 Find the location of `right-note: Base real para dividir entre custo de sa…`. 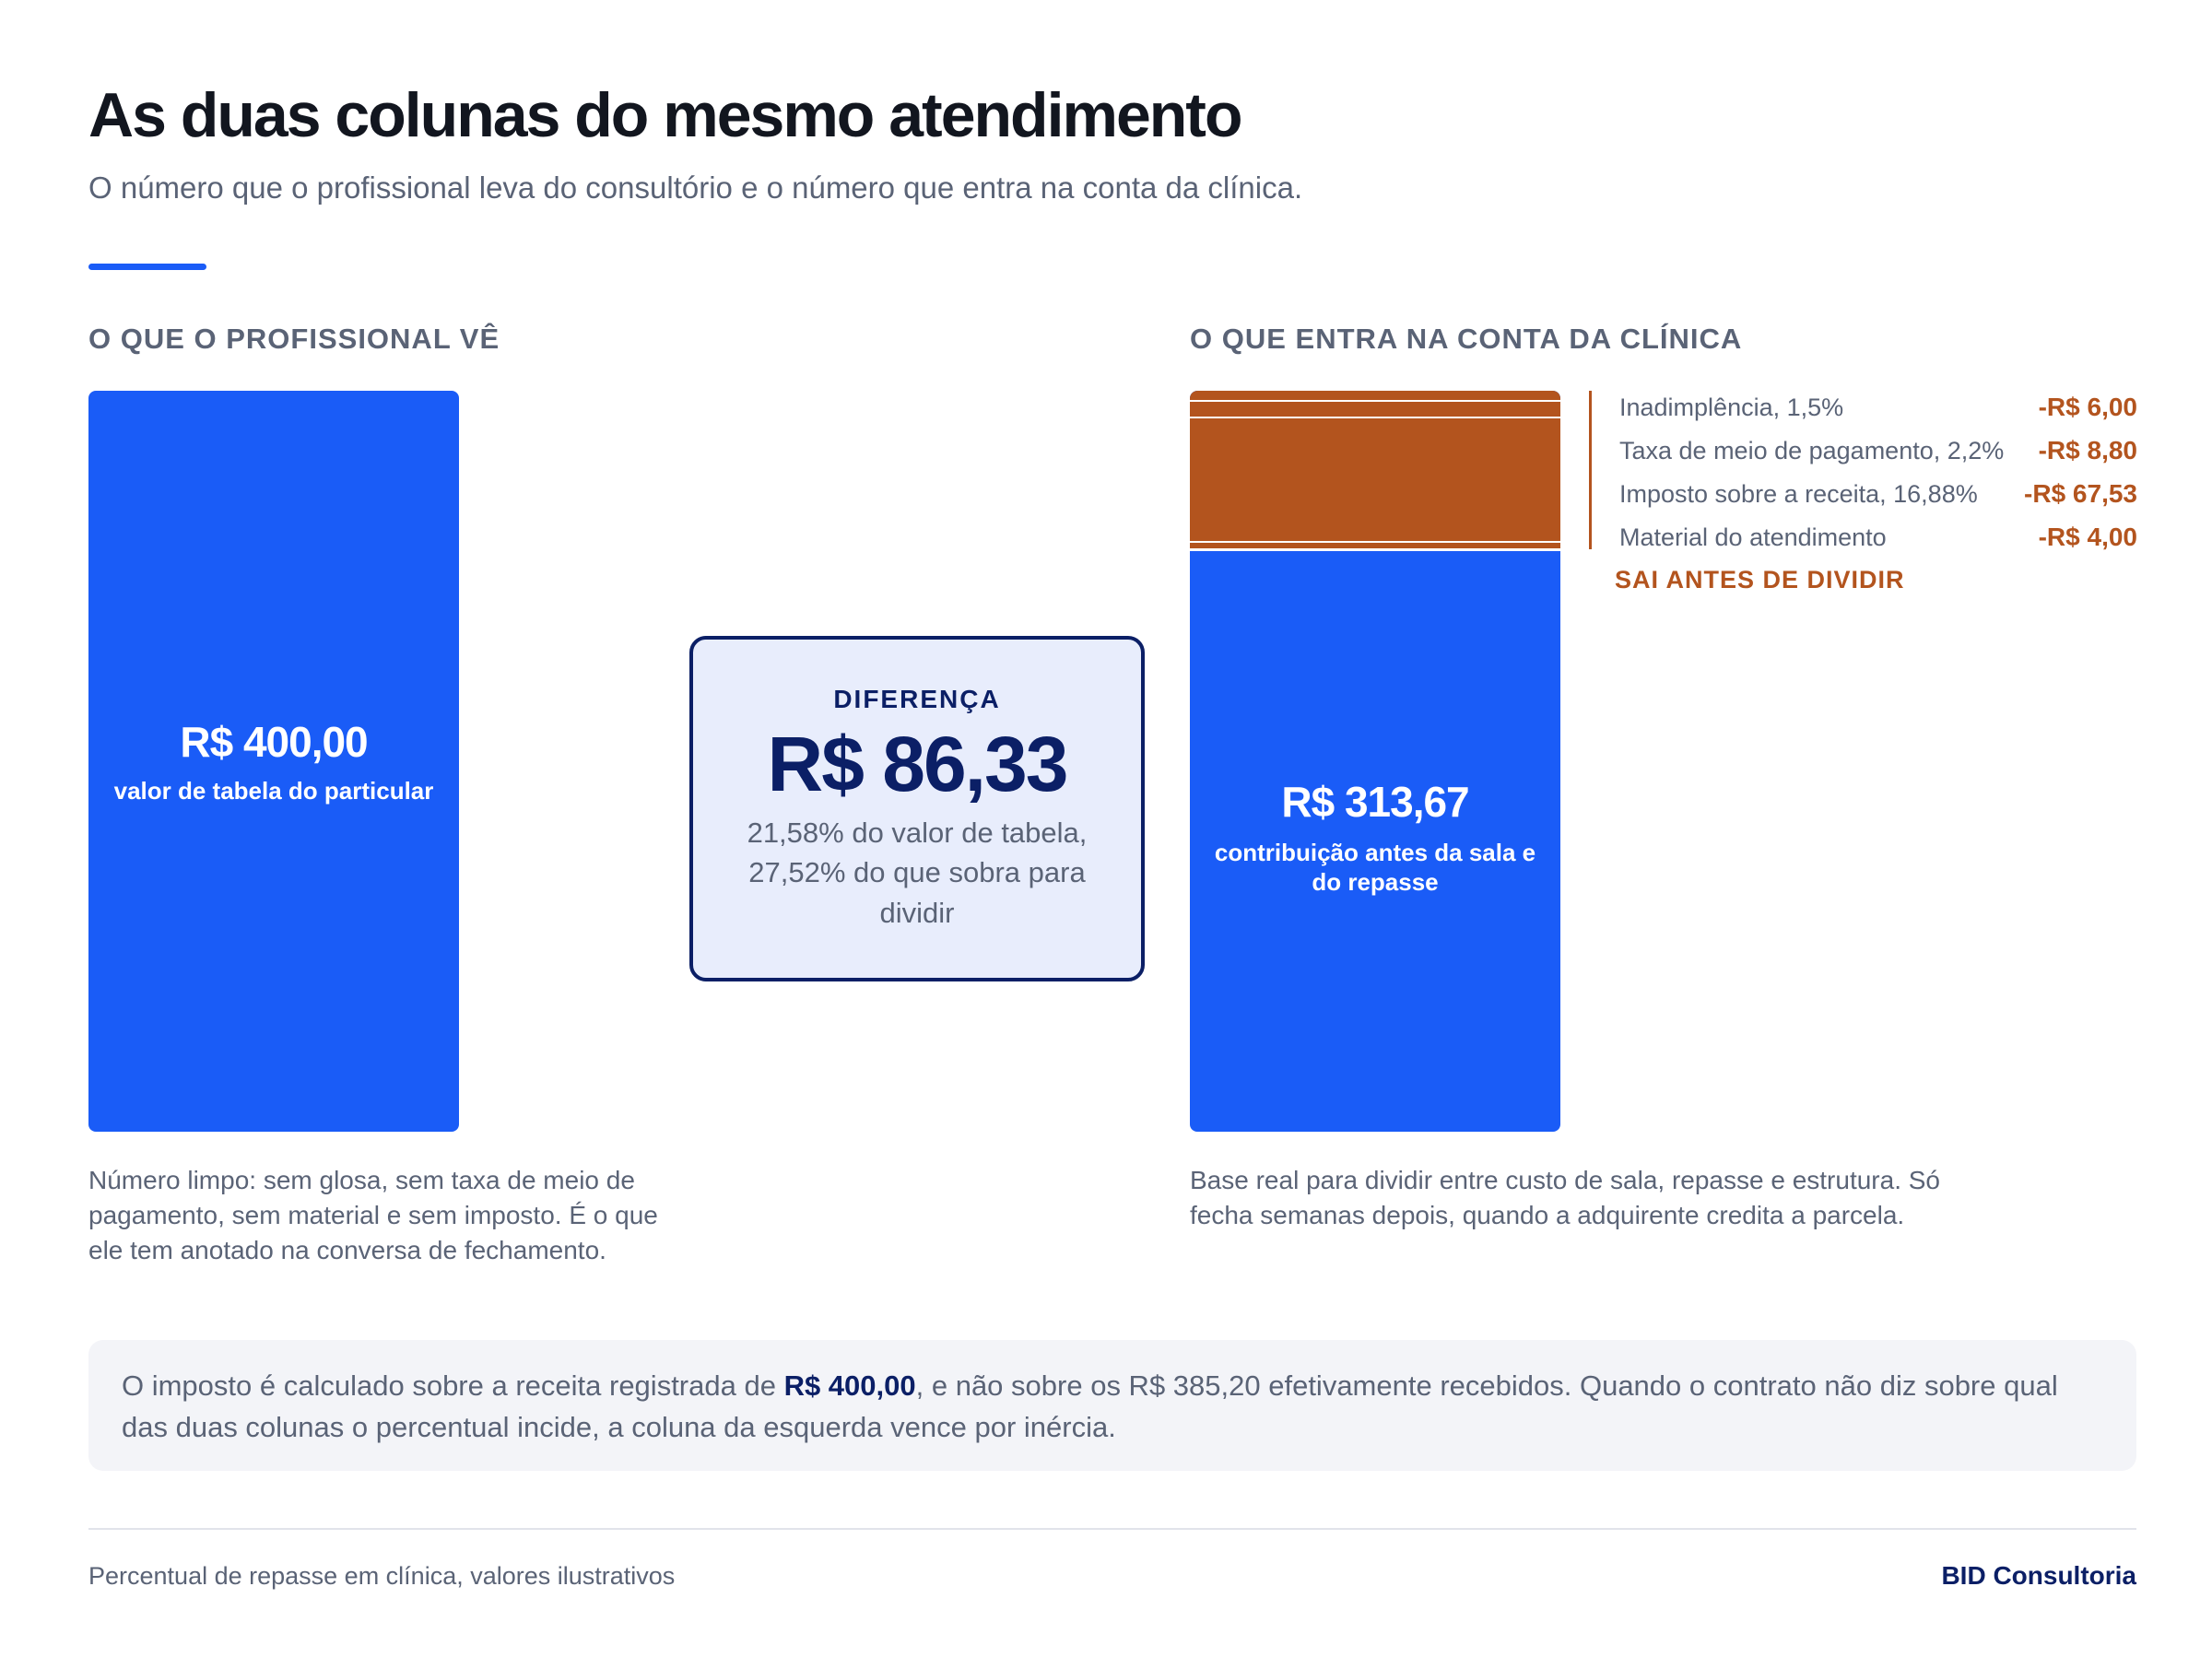

right-note: Base real para dividir entre custo de sa… is located at coordinates (1565, 1197).